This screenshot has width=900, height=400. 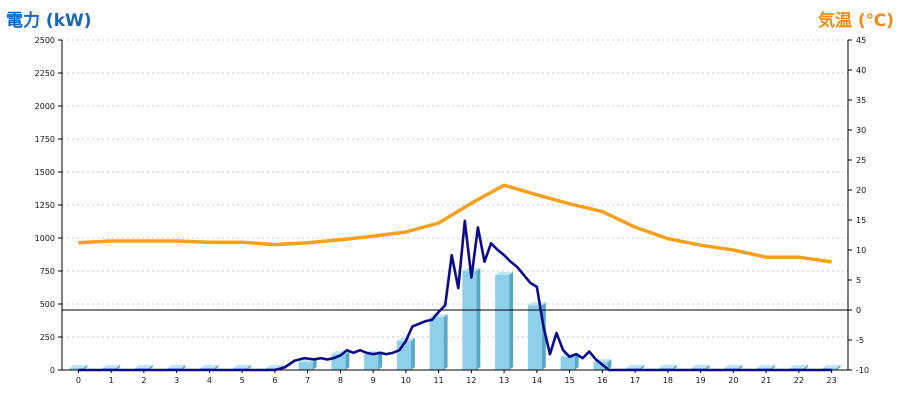 What do you see at coordinates (45, 205) in the screenshot?
I see `left-tick-label: 1250` at bounding box center [45, 205].